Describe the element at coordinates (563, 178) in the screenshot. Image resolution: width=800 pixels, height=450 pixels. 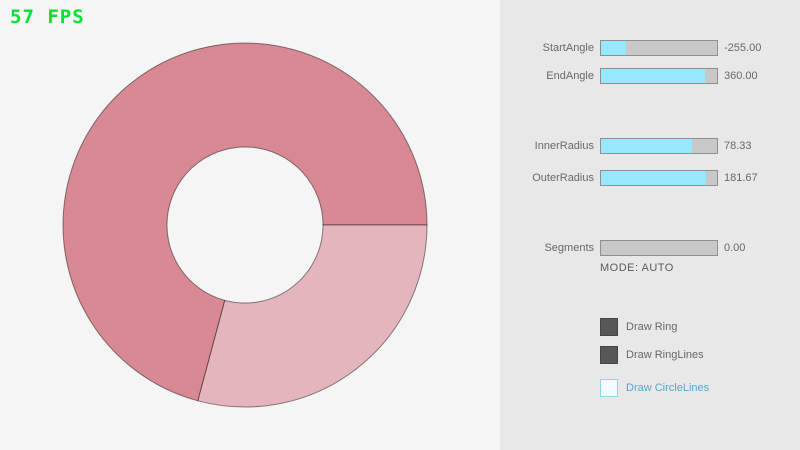
I see `outerradius-label: OuterRadius` at that location.